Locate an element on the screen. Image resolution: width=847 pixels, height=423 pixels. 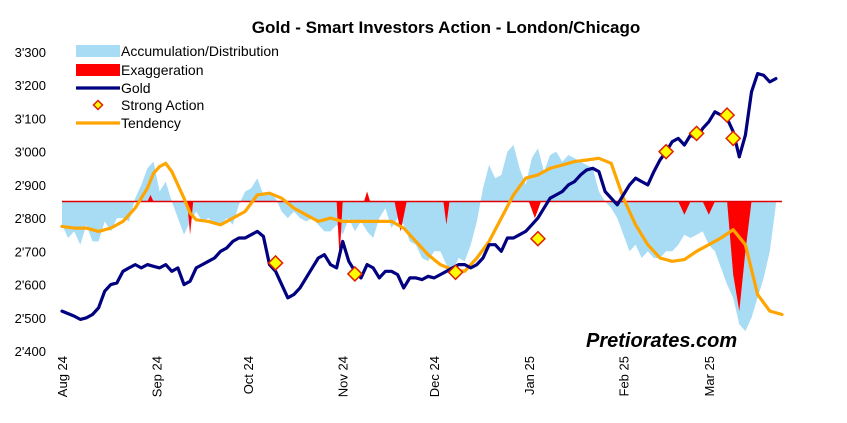
x-tick-label: Dec 24 is located at coordinates (434, 376).